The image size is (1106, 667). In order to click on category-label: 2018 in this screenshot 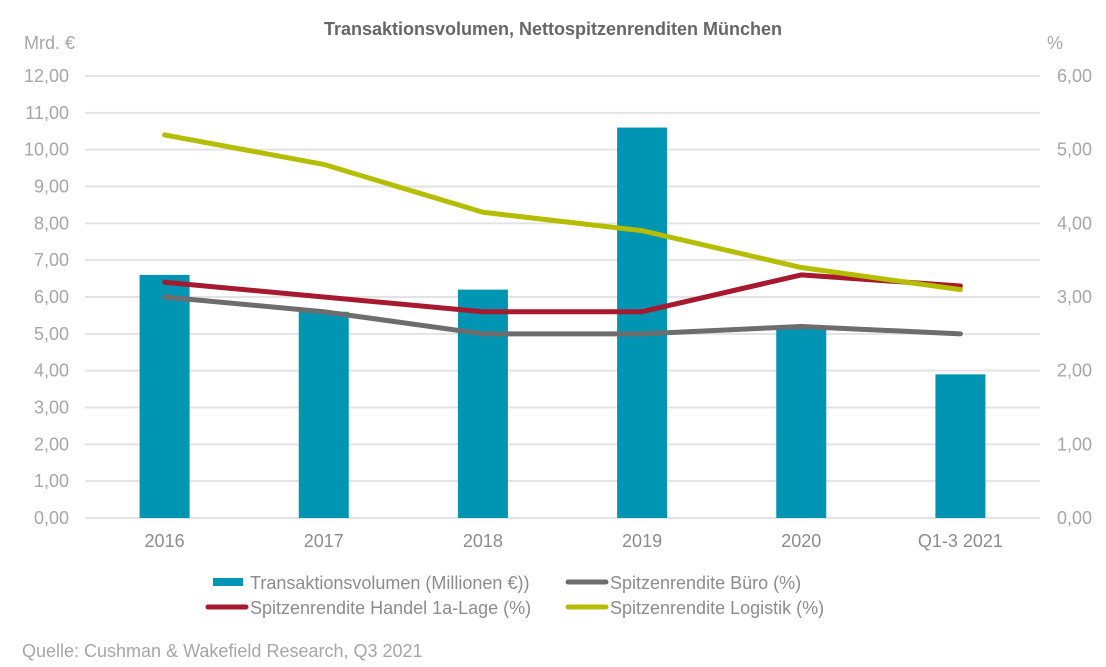, I will do `click(483, 541)`.